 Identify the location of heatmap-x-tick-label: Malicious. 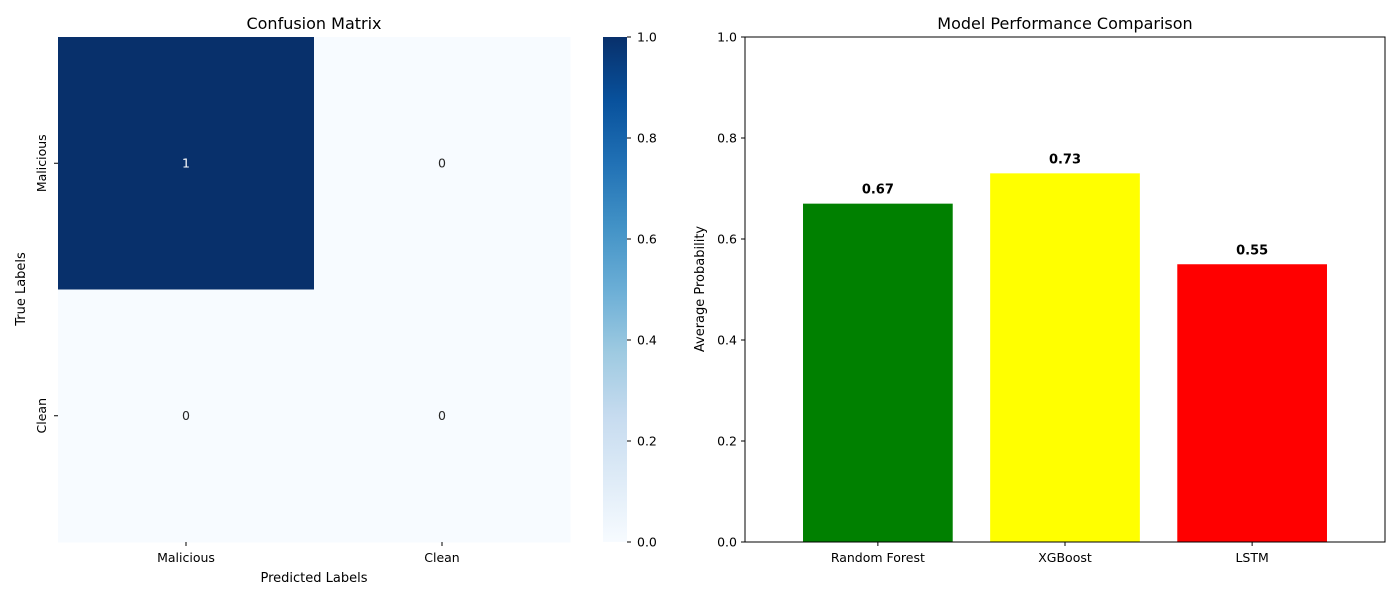
(186, 557).